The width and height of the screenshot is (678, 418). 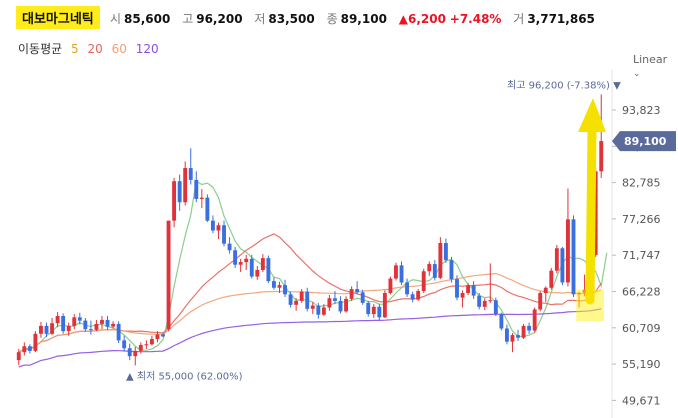 I want to click on stock-name: 대보마그네틱, so click(x=58, y=17).